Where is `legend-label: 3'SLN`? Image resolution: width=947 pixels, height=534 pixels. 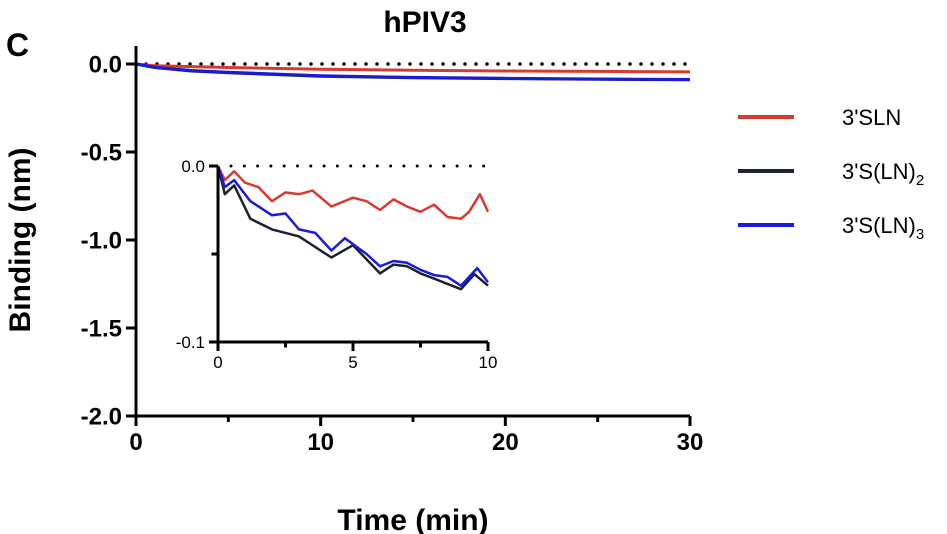
legend-label: 3'SLN is located at coordinates (871, 117).